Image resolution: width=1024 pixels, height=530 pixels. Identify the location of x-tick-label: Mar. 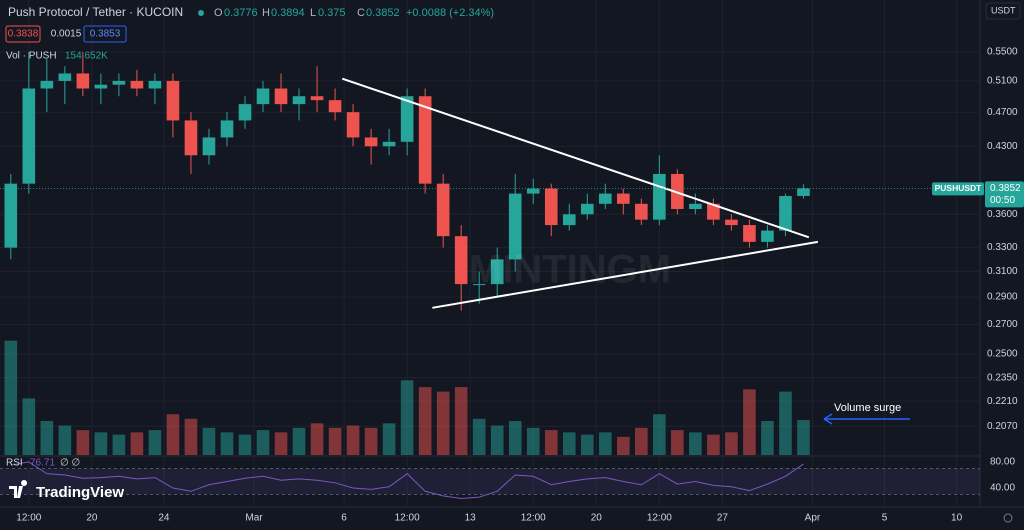
(254, 518).